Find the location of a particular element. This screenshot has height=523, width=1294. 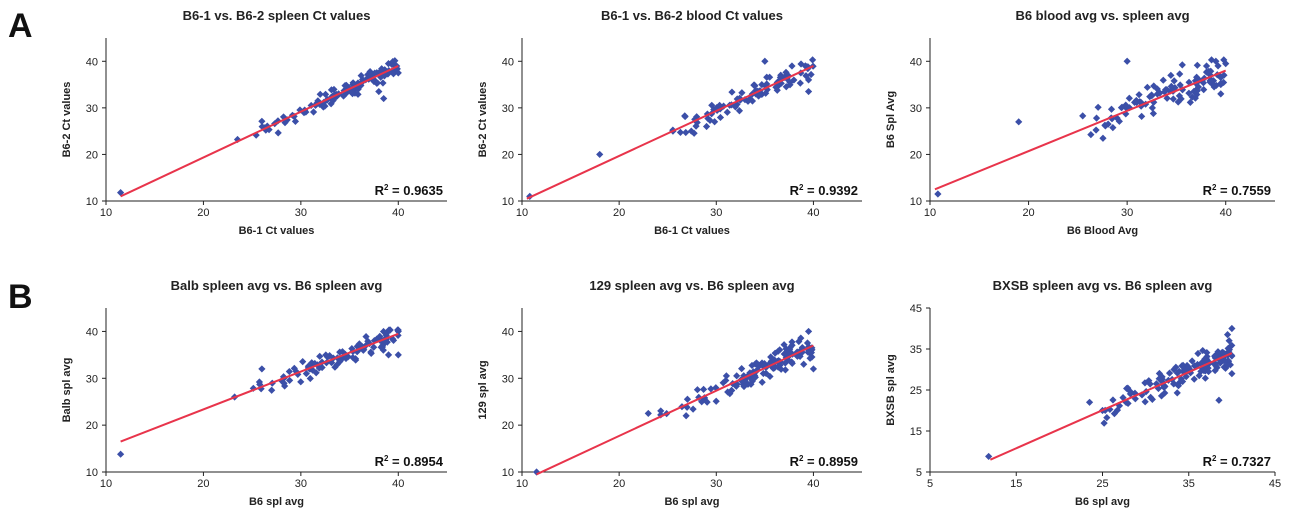

x-axis-label: B6-1 Ct values is located at coordinates (692, 231).